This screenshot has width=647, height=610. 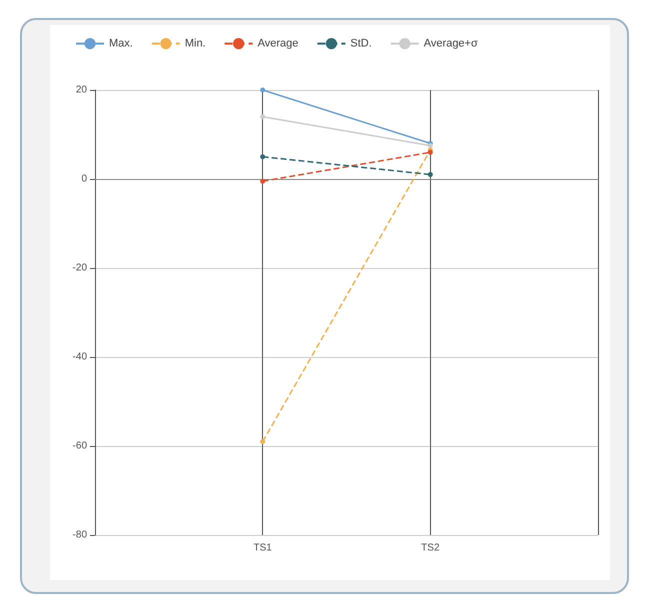 What do you see at coordinates (80, 446) in the screenshot?
I see `y-tick-label: -60` at bounding box center [80, 446].